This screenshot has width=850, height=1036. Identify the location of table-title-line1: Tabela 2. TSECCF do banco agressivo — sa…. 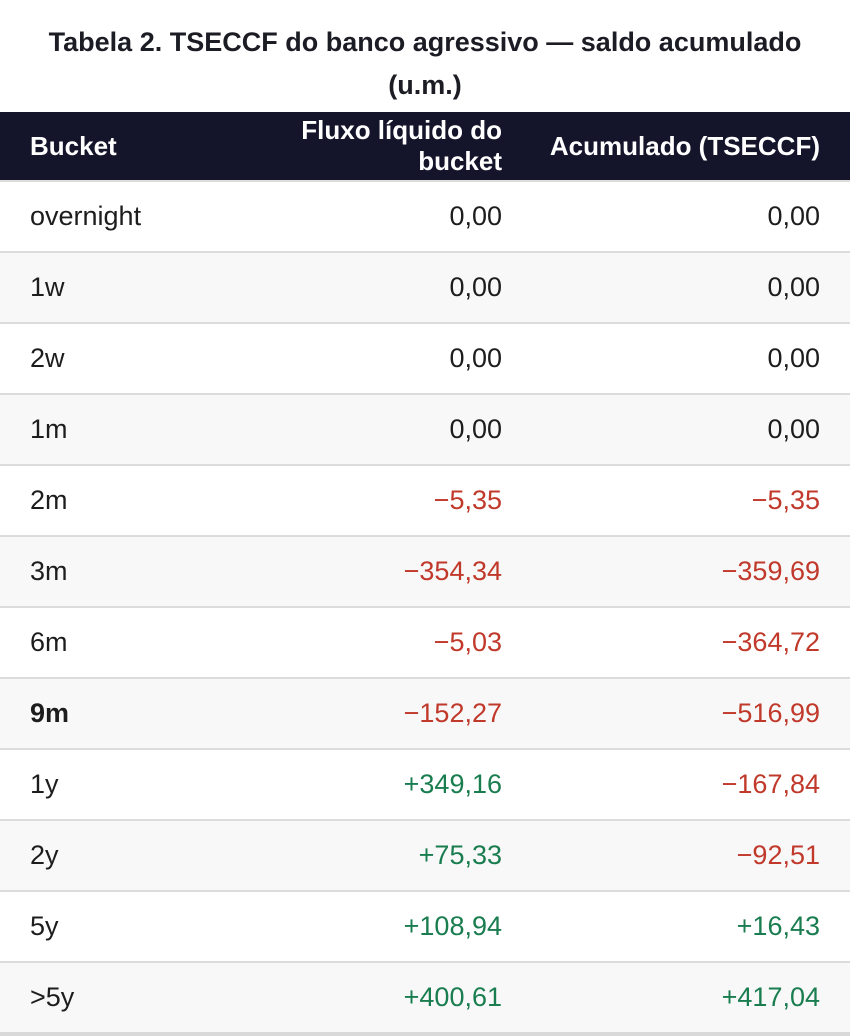
(425, 42).